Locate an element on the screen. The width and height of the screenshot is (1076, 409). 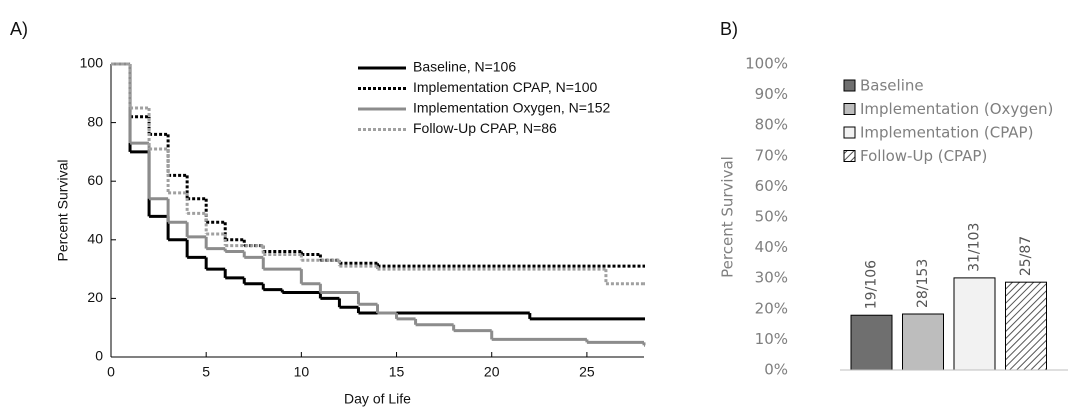
legend-label: Implementation Oxygen, N=152 is located at coordinates (511, 108).